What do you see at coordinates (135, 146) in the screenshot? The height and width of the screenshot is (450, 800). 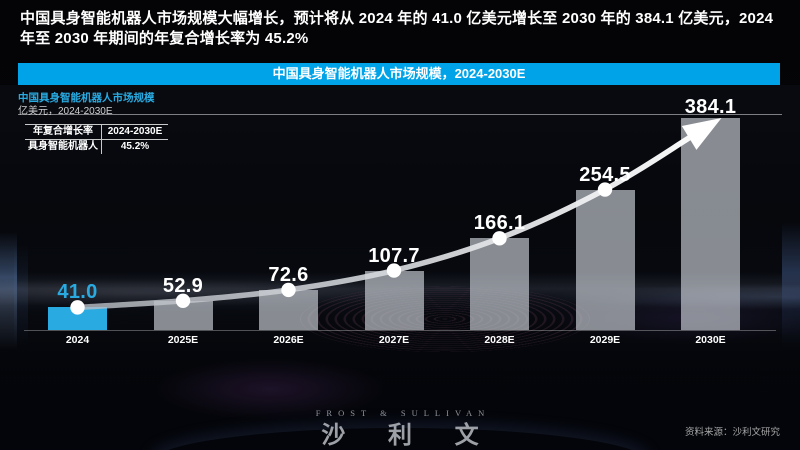 I see `cagr-table-row-value: 45.2%` at bounding box center [135, 146].